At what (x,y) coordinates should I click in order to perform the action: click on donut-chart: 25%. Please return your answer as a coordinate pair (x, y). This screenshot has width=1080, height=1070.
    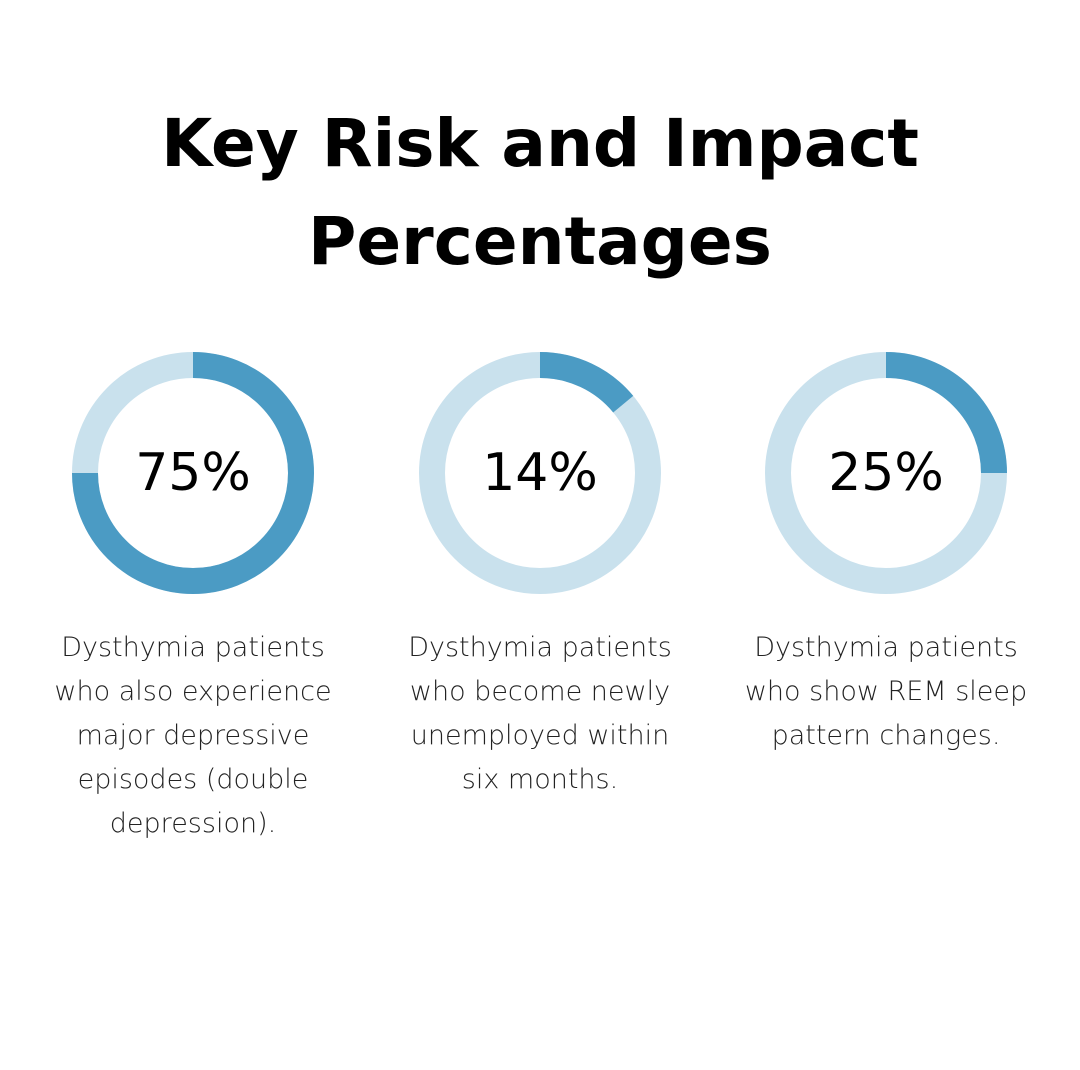
    Looking at the image, I should click on (886, 473).